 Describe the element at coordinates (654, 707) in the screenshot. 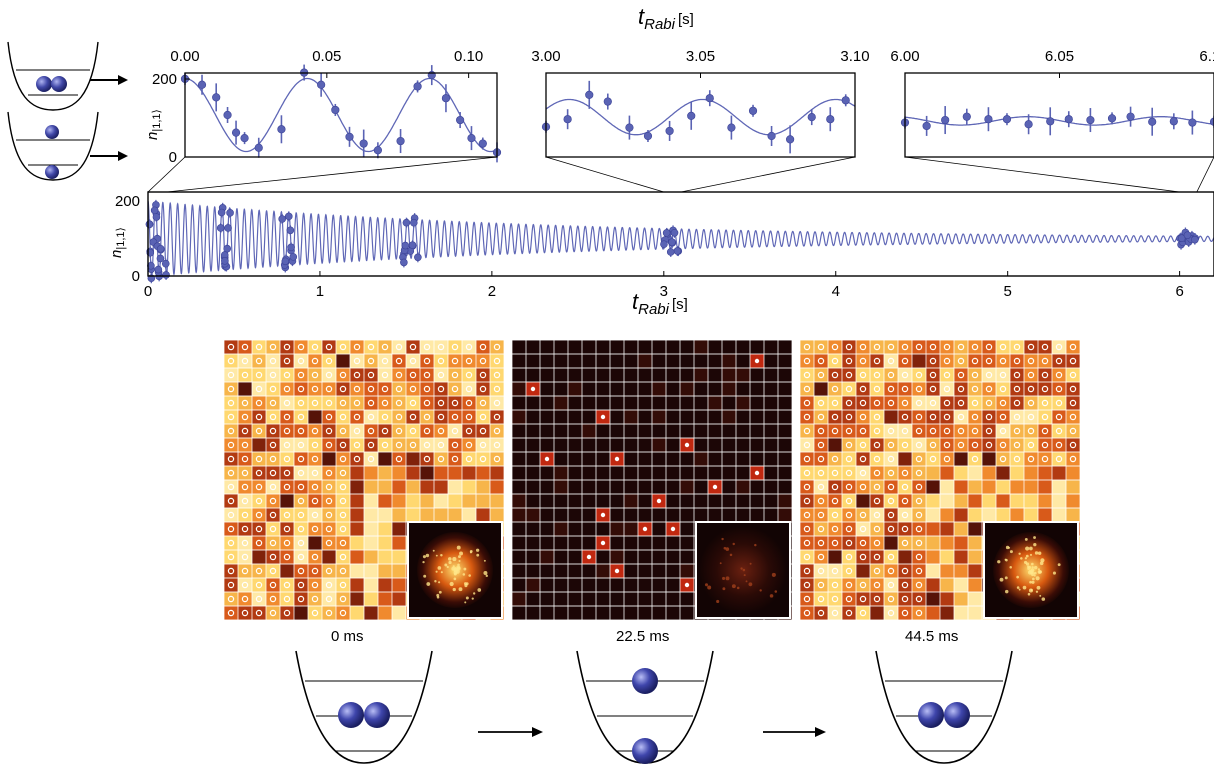

I see `bottom-well-diagrams` at that location.